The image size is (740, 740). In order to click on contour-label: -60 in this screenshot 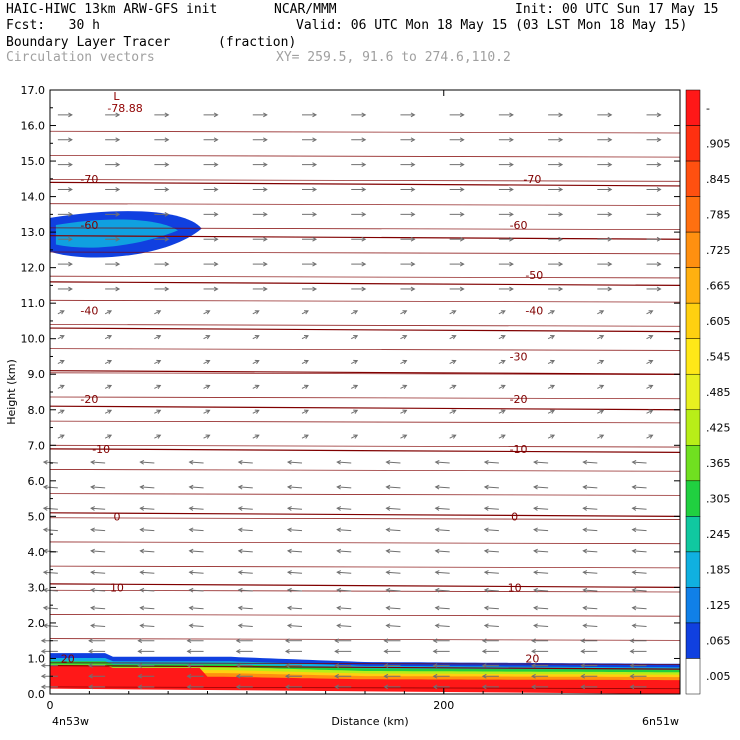, I will do `click(519, 225)`.